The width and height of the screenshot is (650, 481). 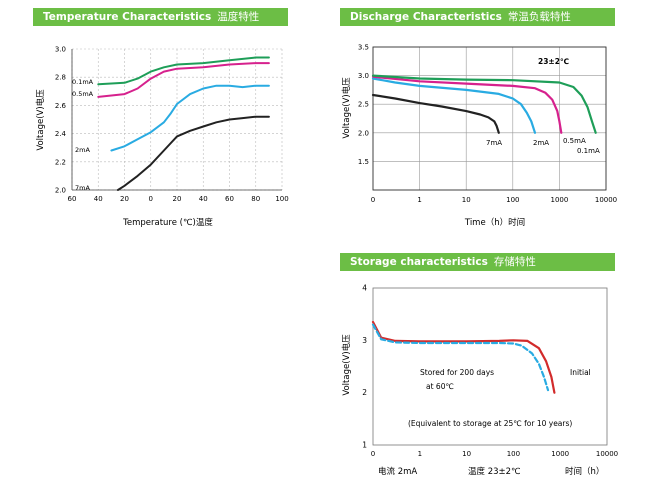 I want to click on temperature-label-7ma: 7mA, so click(x=82, y=188).